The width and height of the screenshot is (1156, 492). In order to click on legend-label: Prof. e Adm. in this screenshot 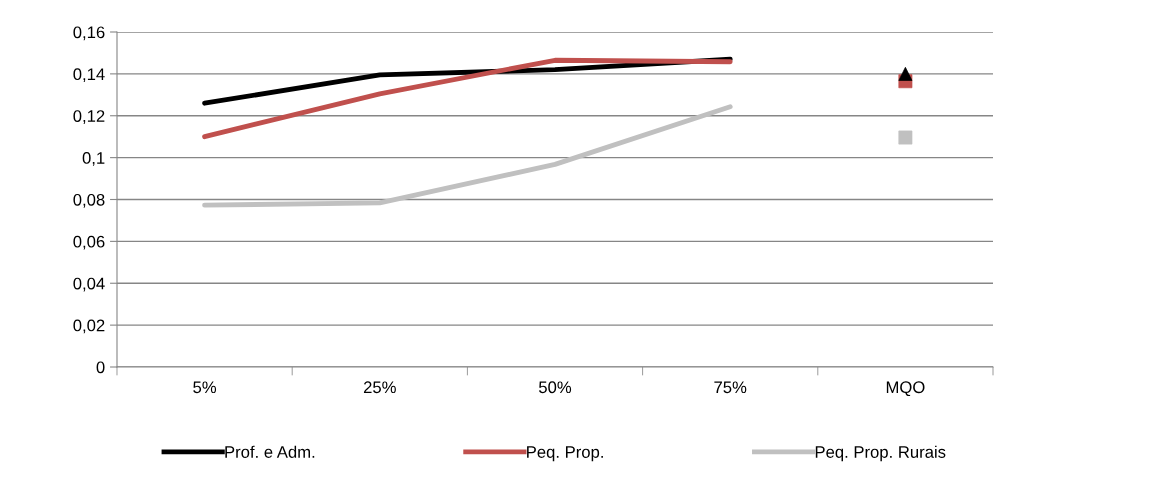, I will do `click(270, 451)`.